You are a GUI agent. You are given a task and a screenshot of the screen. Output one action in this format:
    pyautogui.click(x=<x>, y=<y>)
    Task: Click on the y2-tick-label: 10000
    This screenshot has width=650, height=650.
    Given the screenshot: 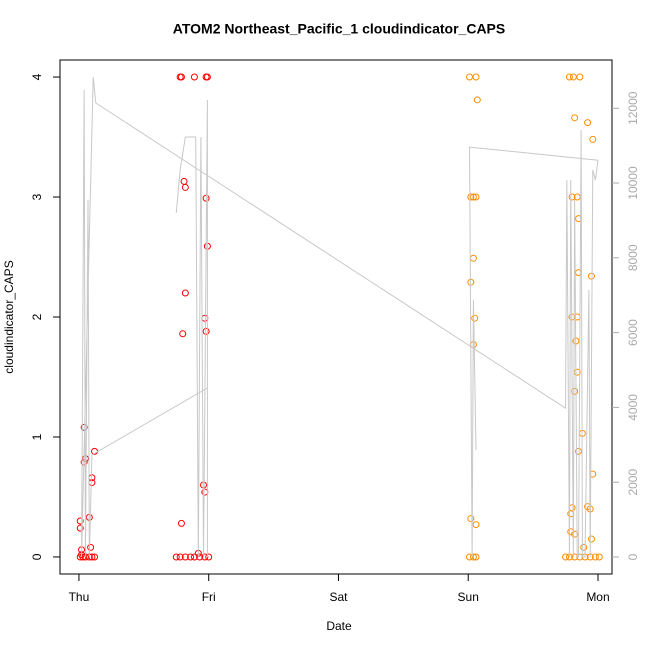 What is the action you would take?
    pyautogui.click(x=633, y=183)
    